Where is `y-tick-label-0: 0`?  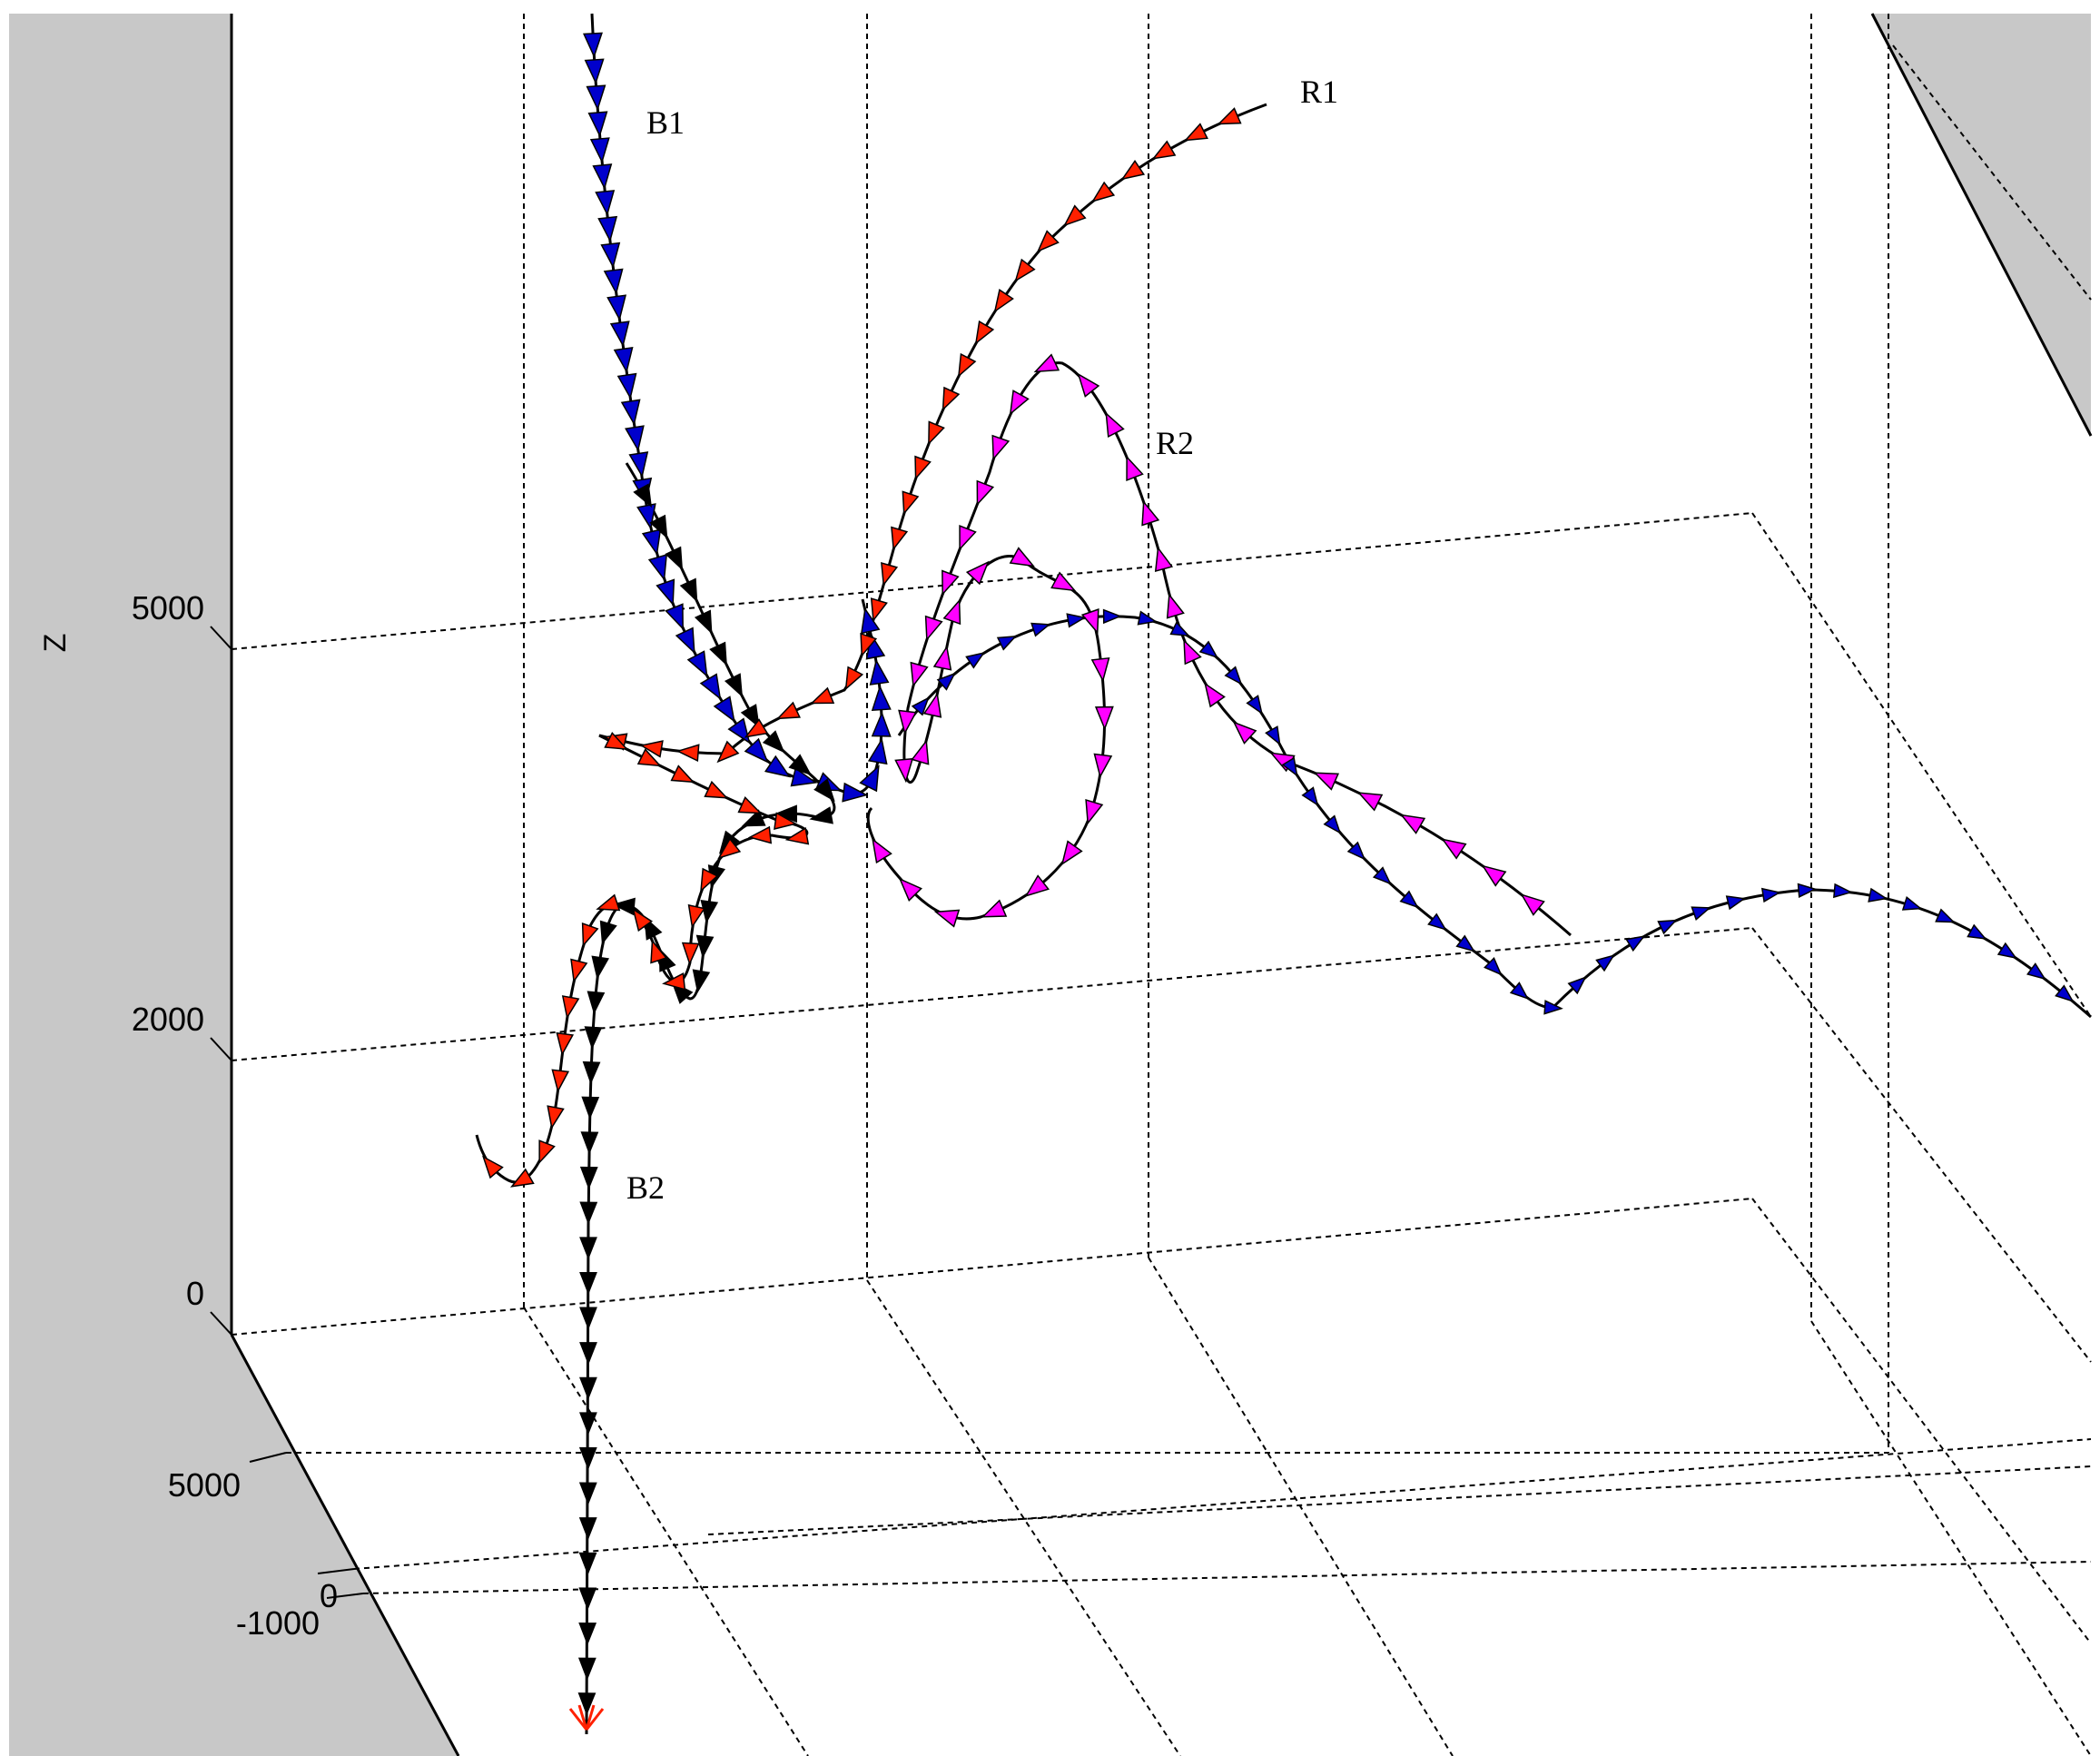 y-tick-label-0: 0 is located at coordinates (329, 1595).